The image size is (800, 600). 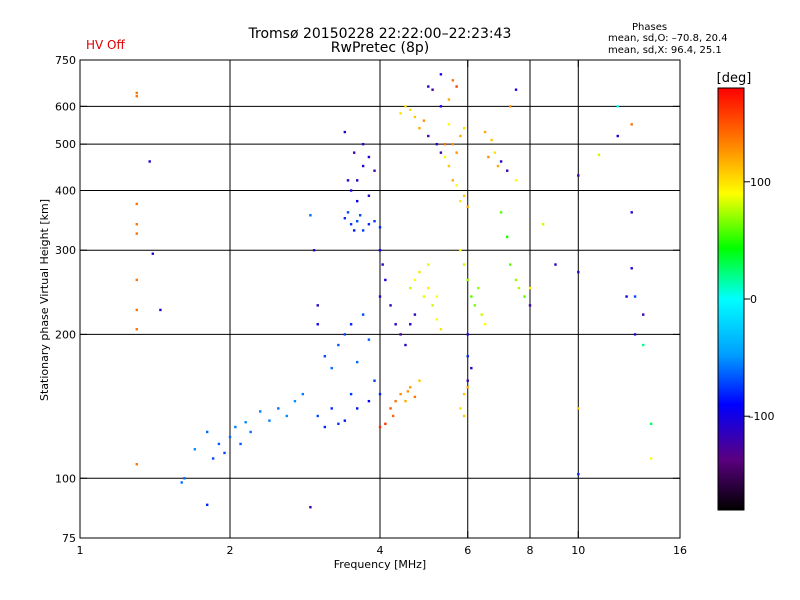 I want to click on phase-stats-o-mode: mean, sd,O: –70.8, 20.4, so click(x=668, y=38).